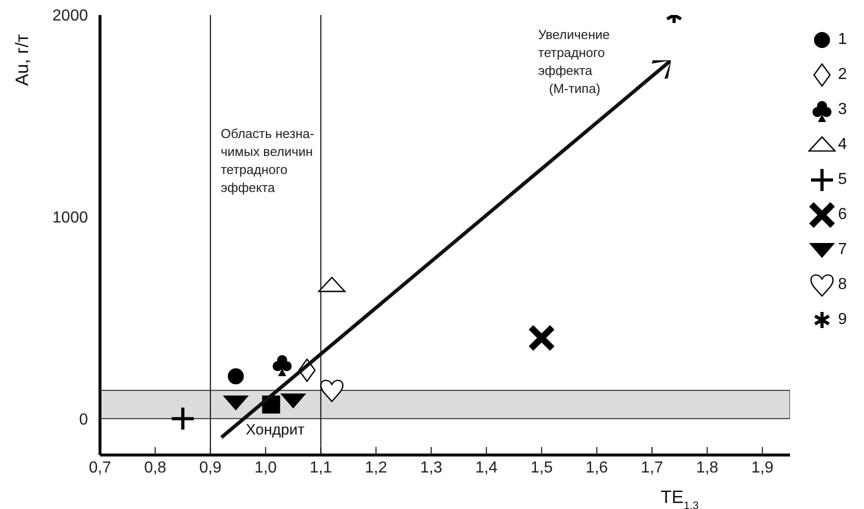 This screenshot has height=509, width=864. What do you see at coordinates (83, 419) in the screenshot?
I see `y-tick-label: 0` at bounding box center [83, 419].